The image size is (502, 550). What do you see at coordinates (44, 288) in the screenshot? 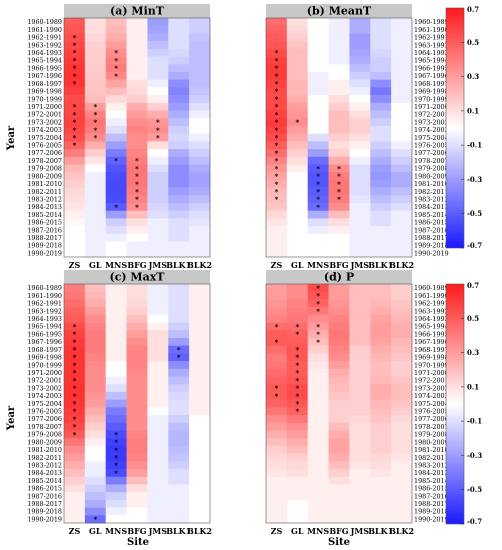
I see `y-tick-label: 1960-1989` at bounding box center [44, 288].